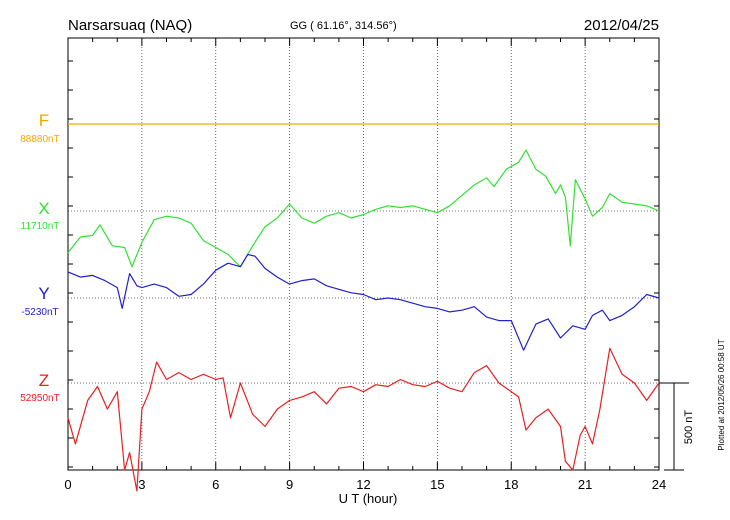 The width and height of the screenshot is (730, 520). Describe the element at coordinates (67, 484) in the screenshot. I see `x-tick-label: 0` at that location.